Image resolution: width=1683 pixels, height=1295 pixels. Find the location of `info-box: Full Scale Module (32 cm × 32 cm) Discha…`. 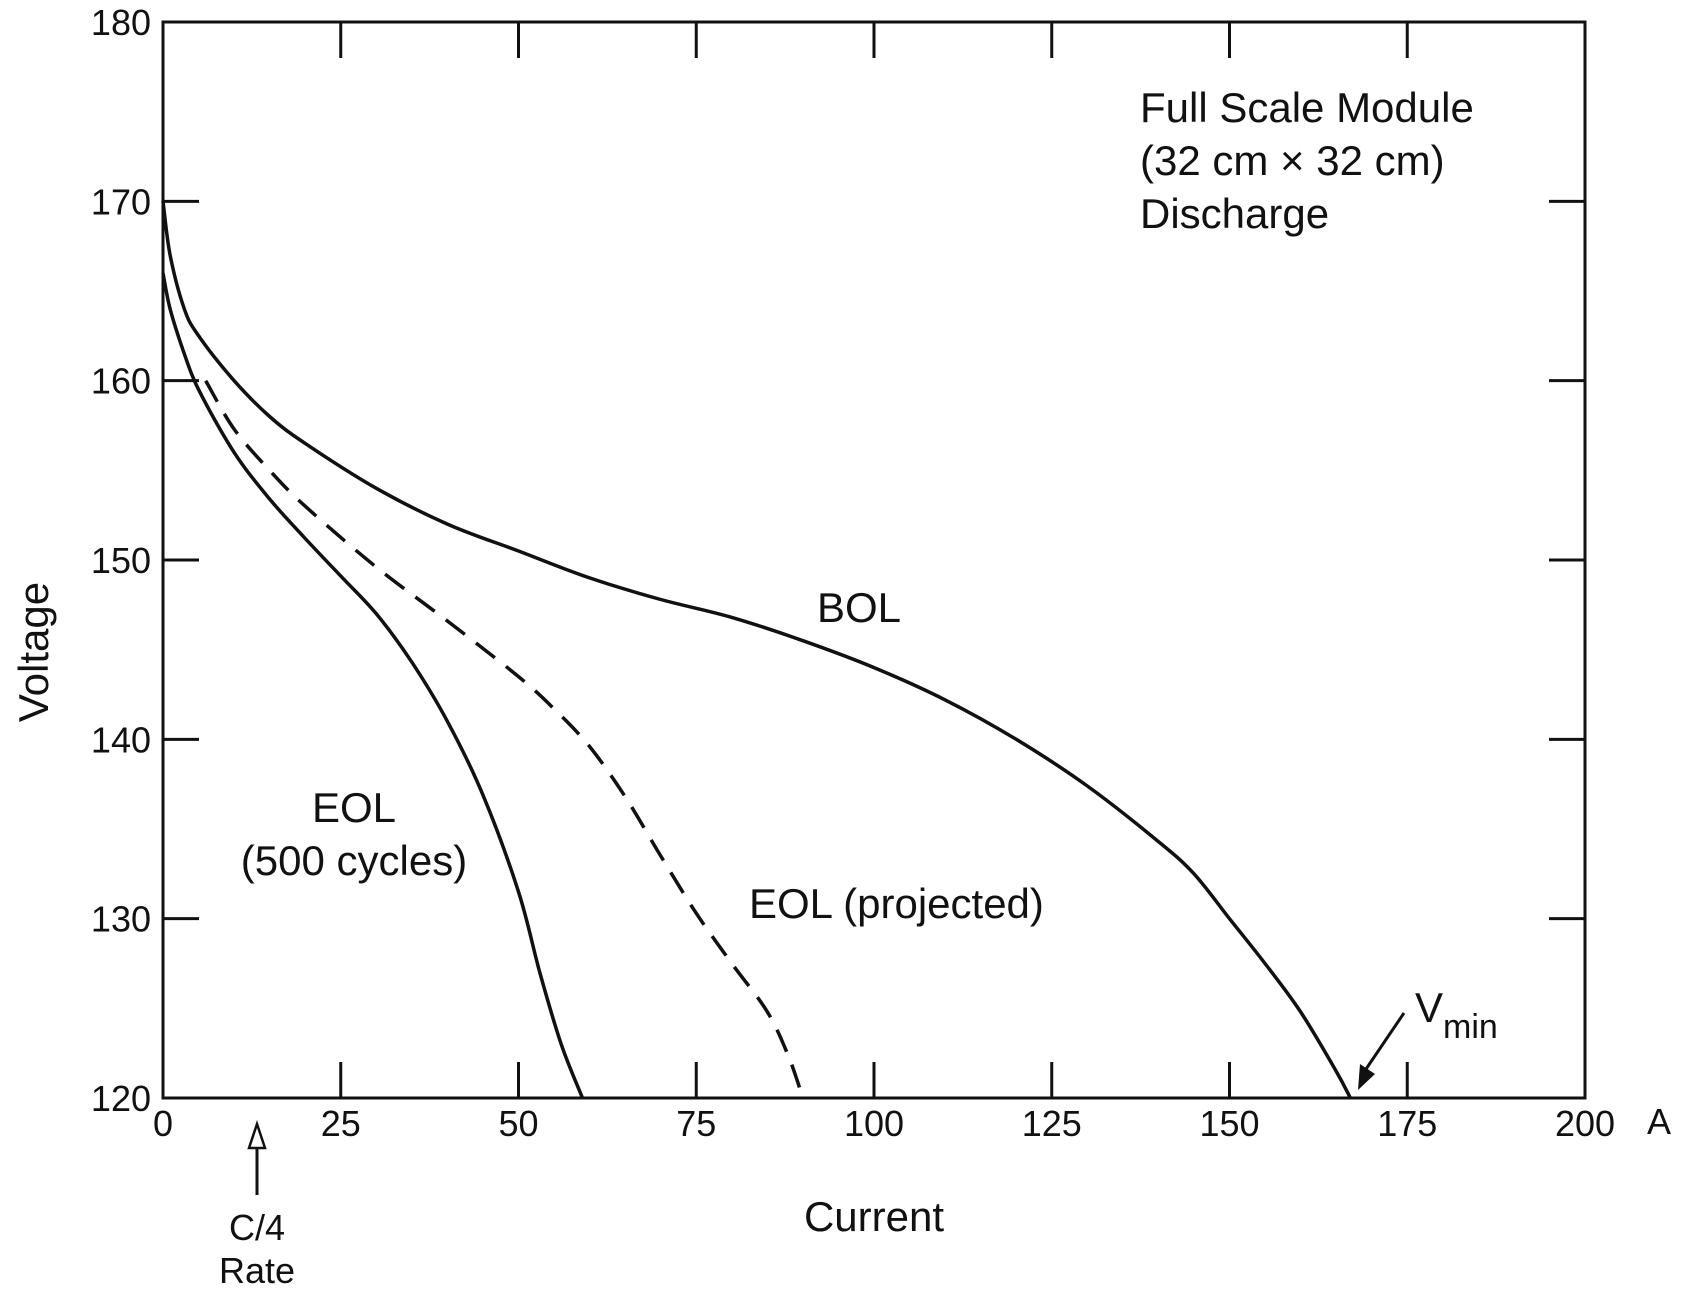

info-box: Full Scale Module (32 cm × 32 cm) Discha… is located at coordinates (1307, 160).